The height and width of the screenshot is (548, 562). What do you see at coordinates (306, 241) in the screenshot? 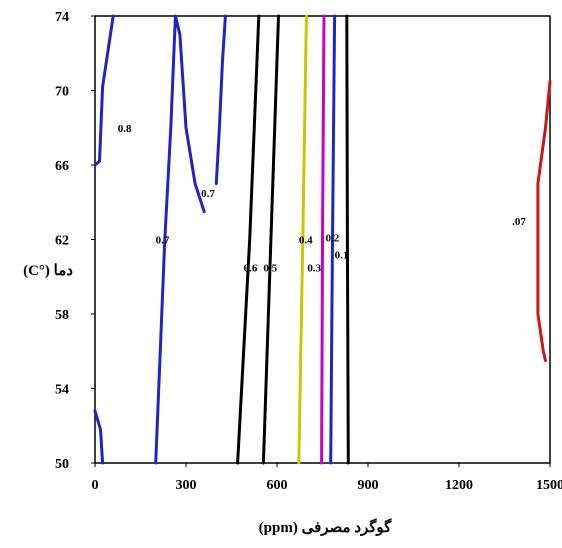
I see `contour-level-label: 0.4` at bounding box center [306, 241].